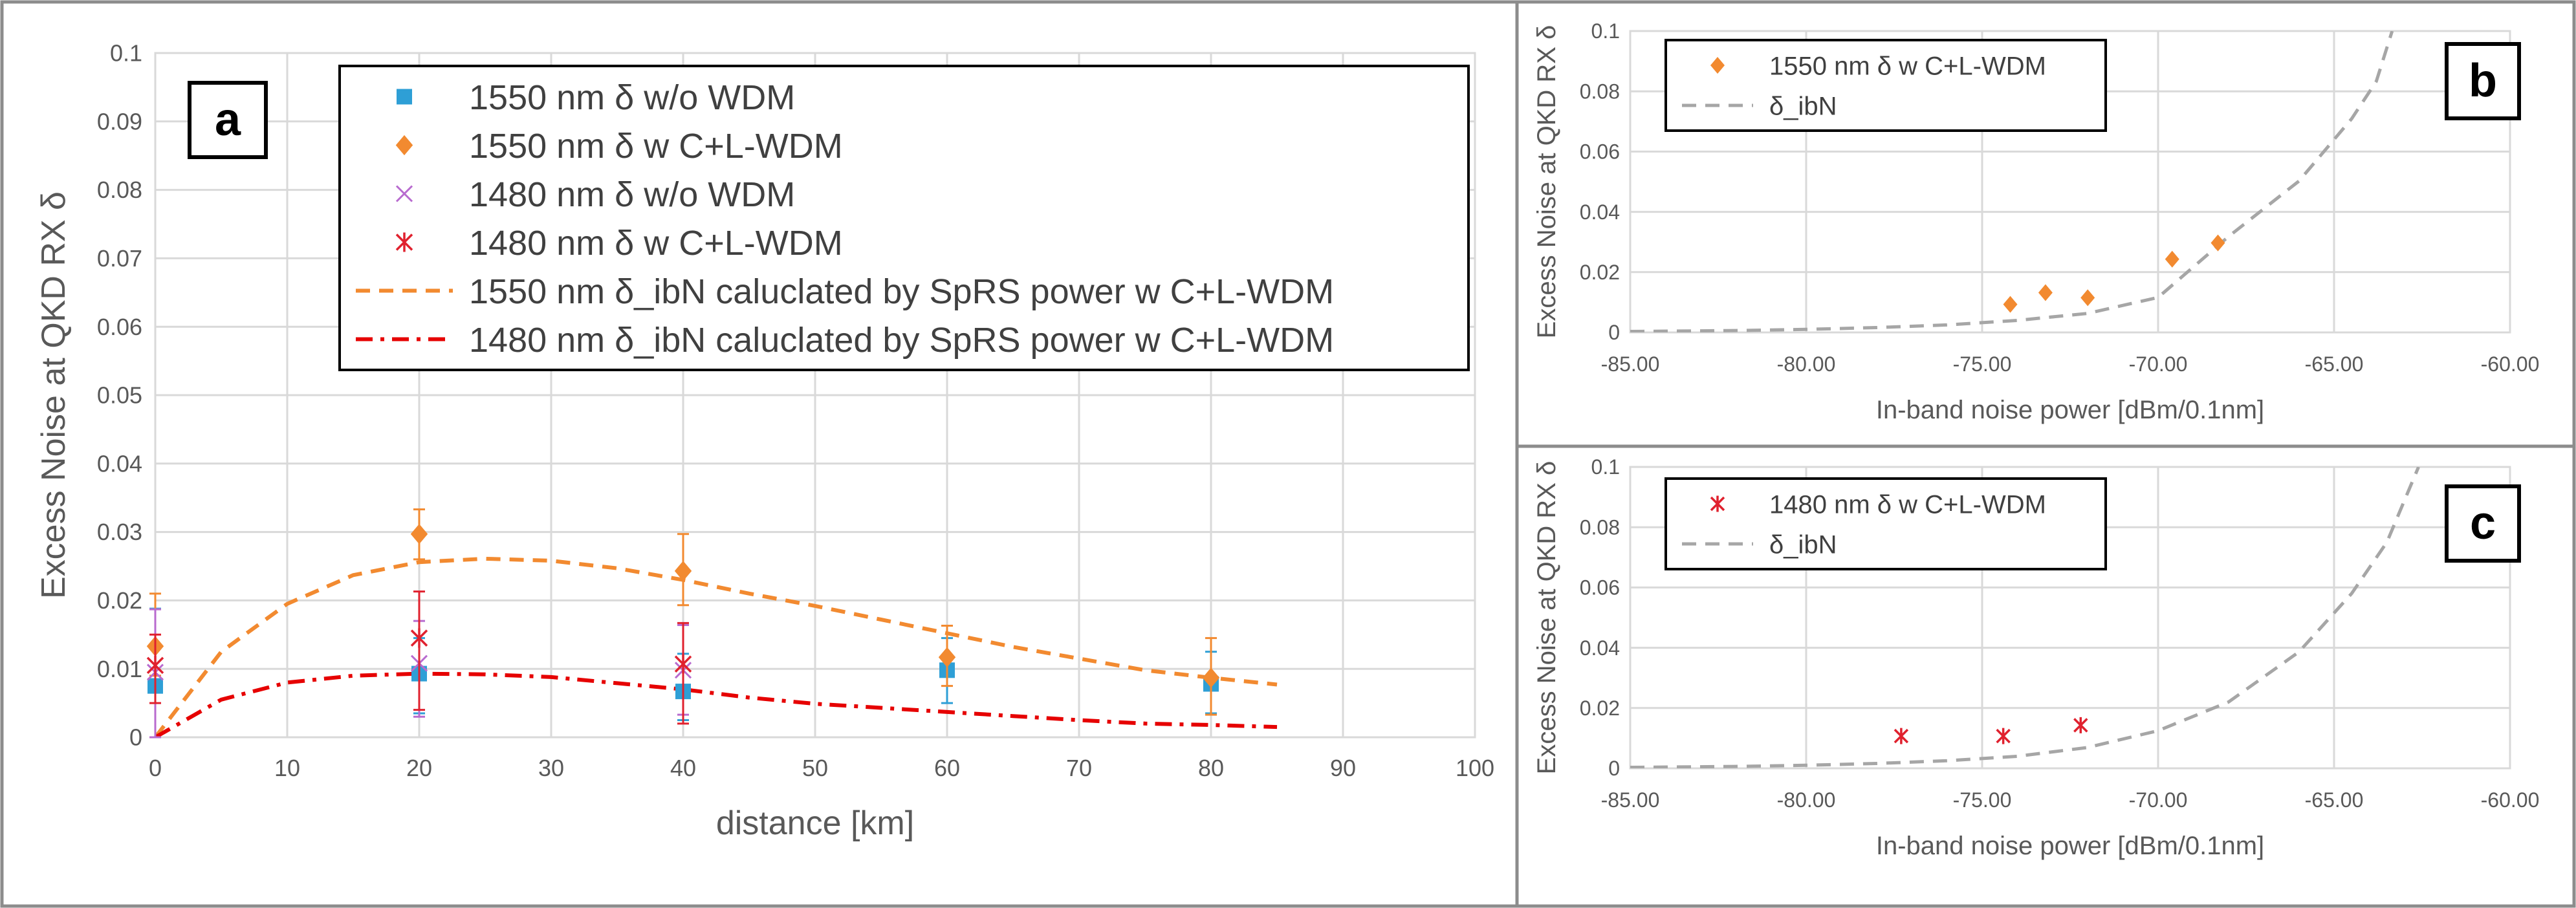 This screenshot has height=908, width=2576. Describe the element at coordinates (155, 768) in the screenshot. I see `x-tick-label: 0` at that location.